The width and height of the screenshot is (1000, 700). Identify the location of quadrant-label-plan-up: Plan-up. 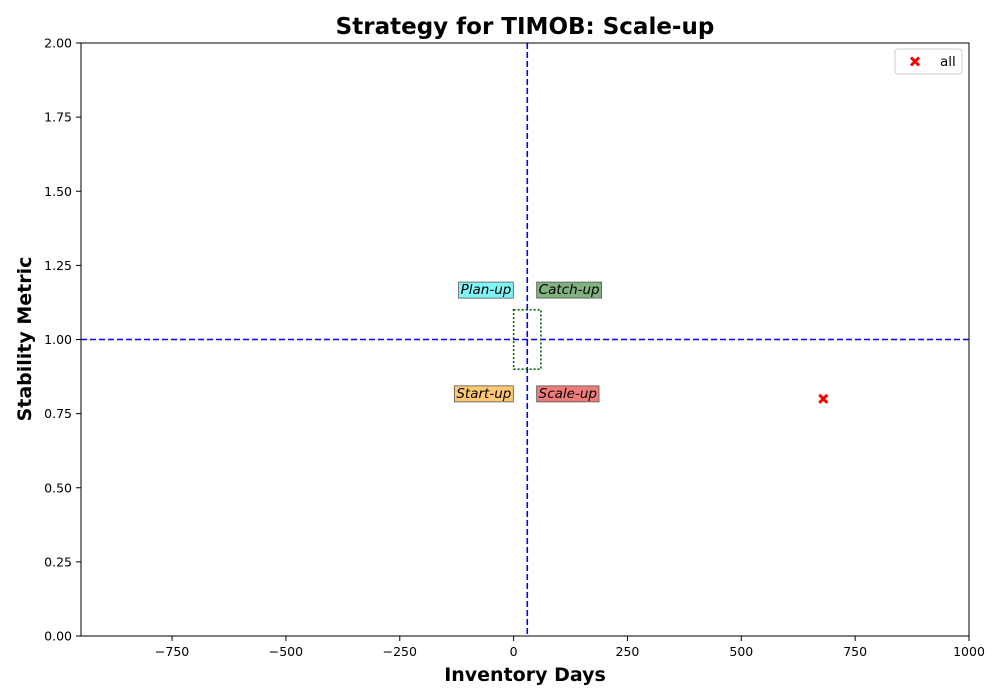
(486, 290).